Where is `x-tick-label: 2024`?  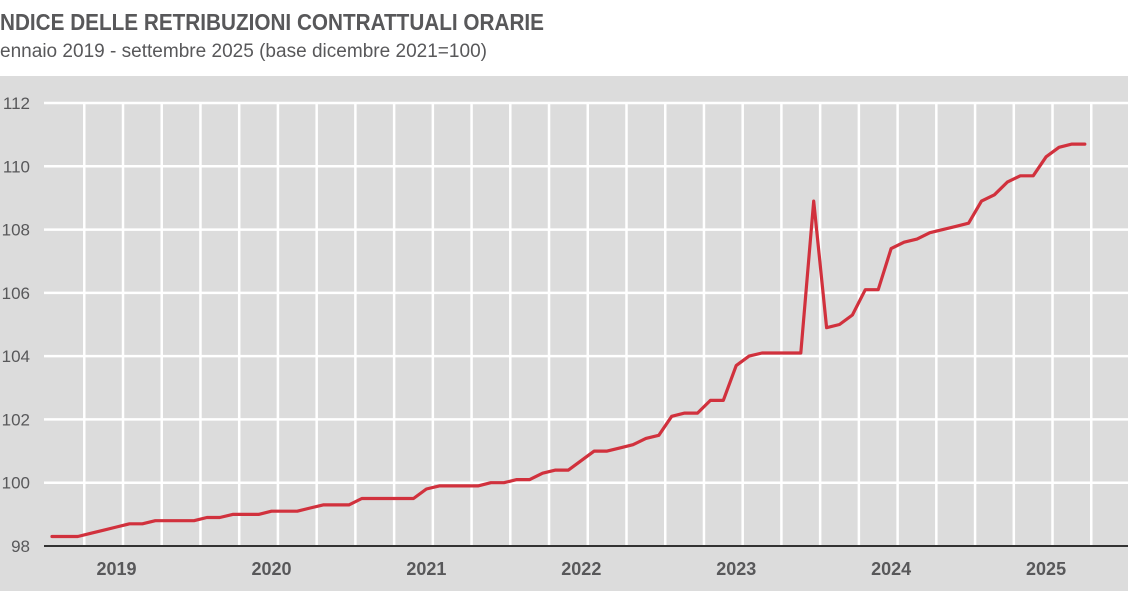 x-tick-label: 2024 is located at coordinates (891, 569).